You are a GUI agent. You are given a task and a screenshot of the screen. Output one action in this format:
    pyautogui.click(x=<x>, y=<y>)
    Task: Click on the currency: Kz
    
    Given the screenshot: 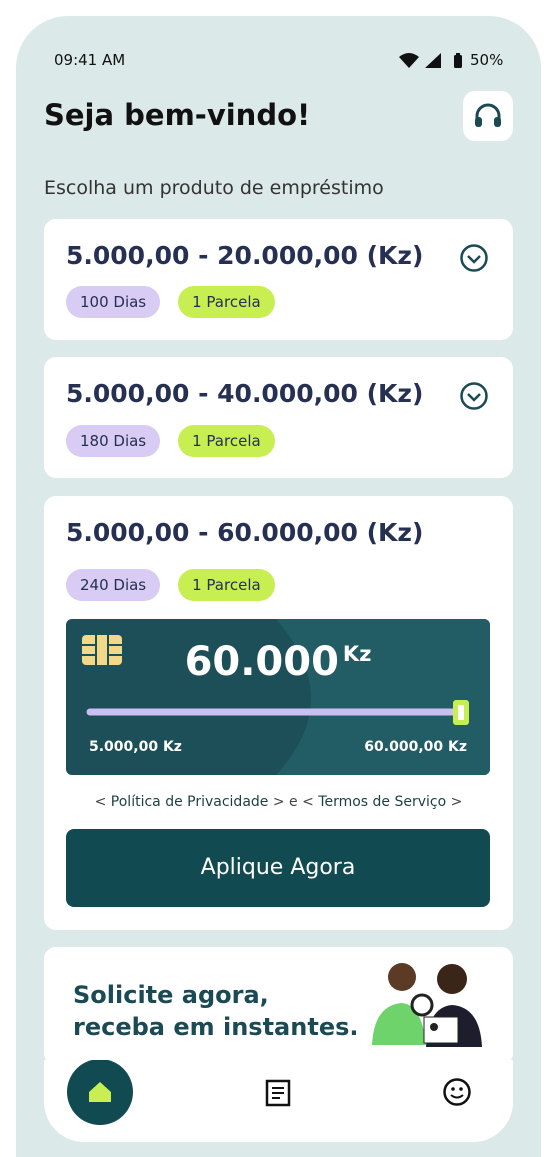 What is the action you would take?
    pyautogui.click(x=357, y=654)
    